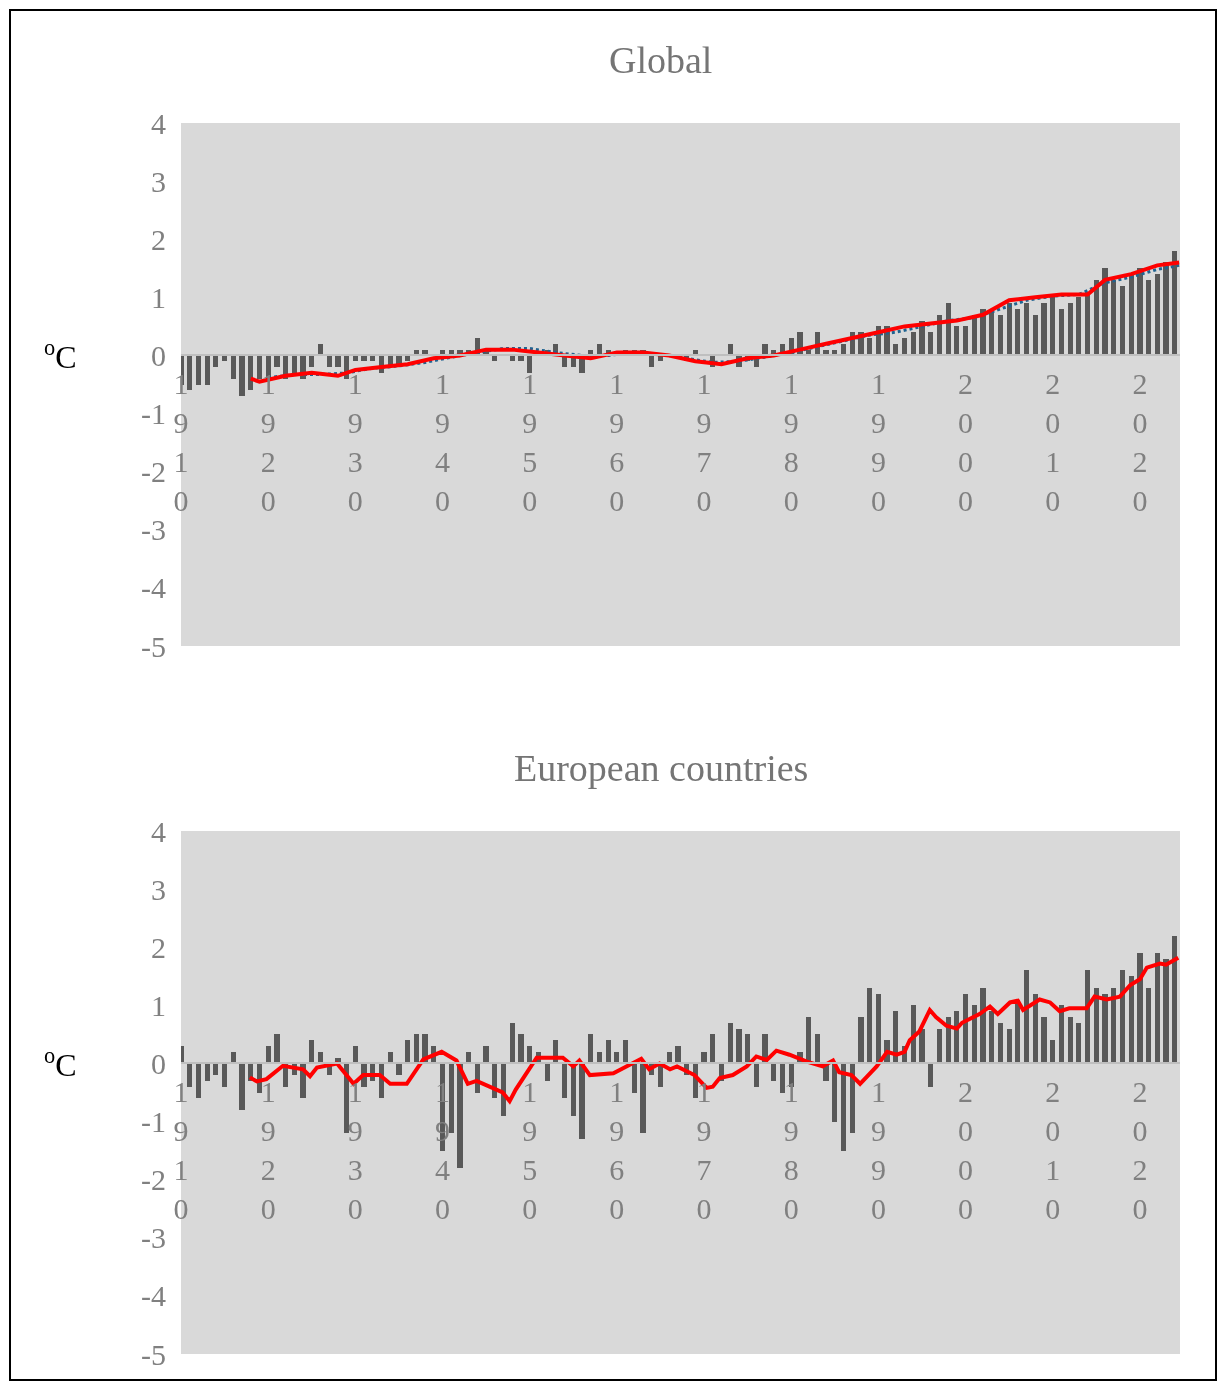 Image resolution: width=1218 pixels, height=1382 pixels. Describe the element at coordinates (617, 442) in the screenshot. I see `x-tick-label: 1 9 6 0` at that location.